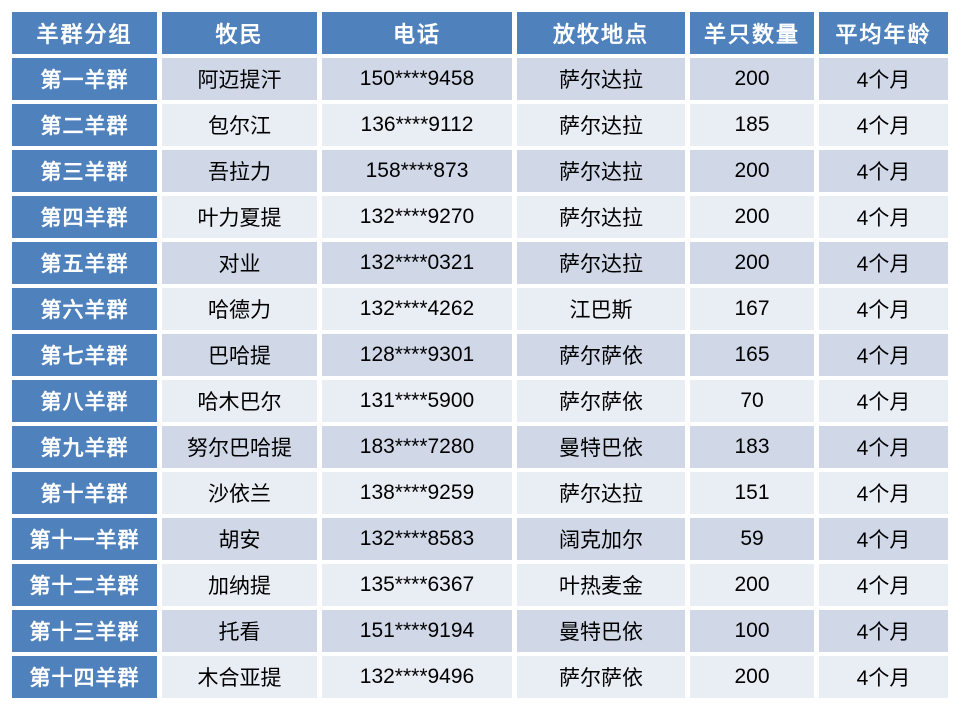 The height and width of the screenshot is (718, 960). What do you see at coordinates (417, 171) in the screenshot?
I see `cell-phone: 158****873` at bounding box center [417, 171].